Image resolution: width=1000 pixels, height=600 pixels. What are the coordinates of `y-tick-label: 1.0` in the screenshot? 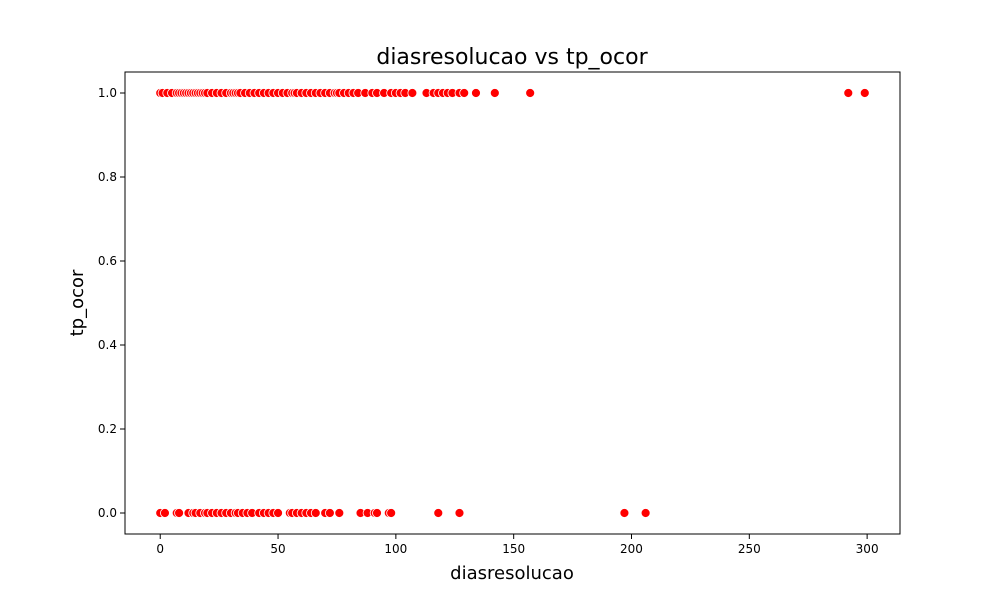 It's located at (107, 93).